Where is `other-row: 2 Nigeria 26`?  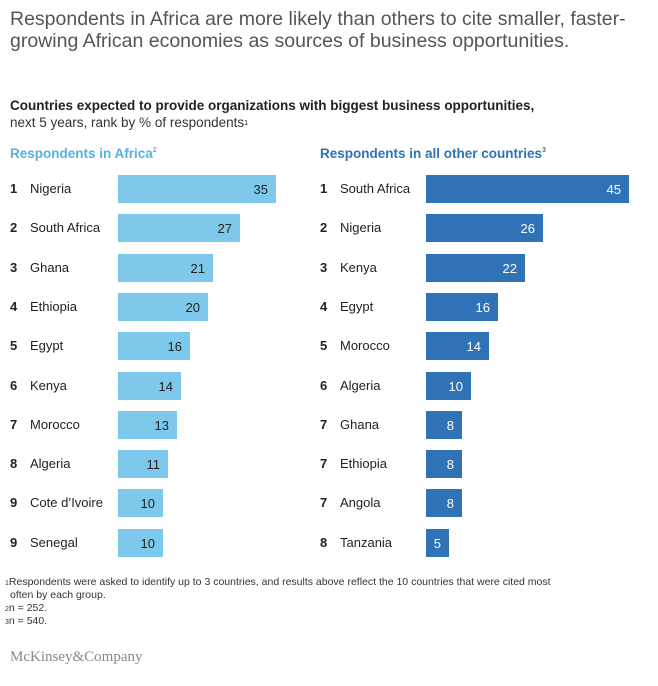 other-row: 2 Nigeria 26 is located at coordinates (480, 228).